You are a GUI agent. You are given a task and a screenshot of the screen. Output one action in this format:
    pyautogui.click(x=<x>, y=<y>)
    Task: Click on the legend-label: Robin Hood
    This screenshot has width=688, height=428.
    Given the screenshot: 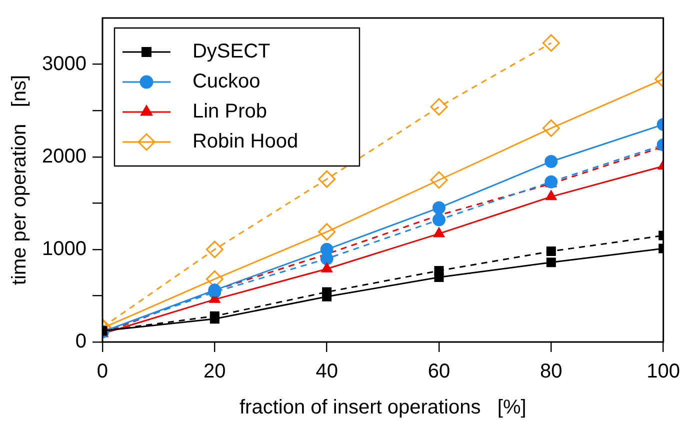 What is the action you would take?
    pyautogui.click(x=245, y=141)
    